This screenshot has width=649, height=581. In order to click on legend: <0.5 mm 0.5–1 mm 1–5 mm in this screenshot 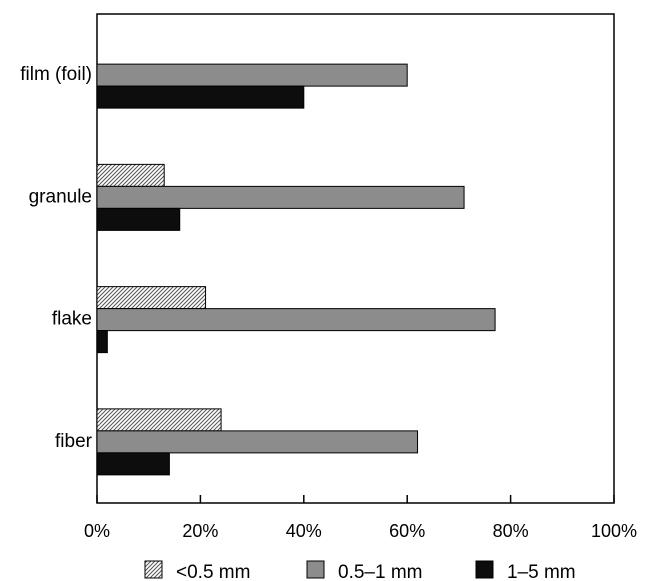, I will do `click(360, 570)`.